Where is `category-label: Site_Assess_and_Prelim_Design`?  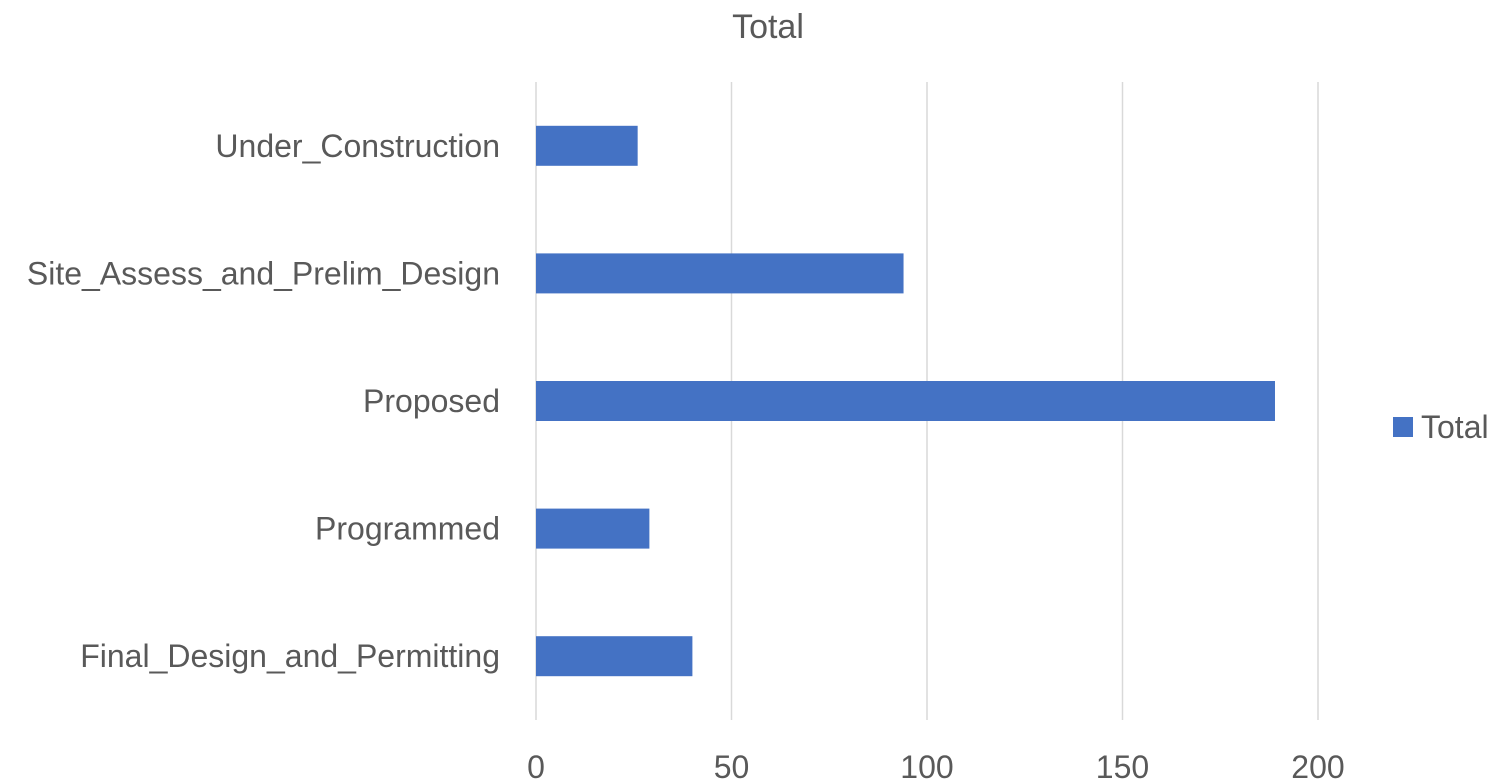
category-label: Site_Assess_and_Prelim_Design is located at coordinates (263, 273).